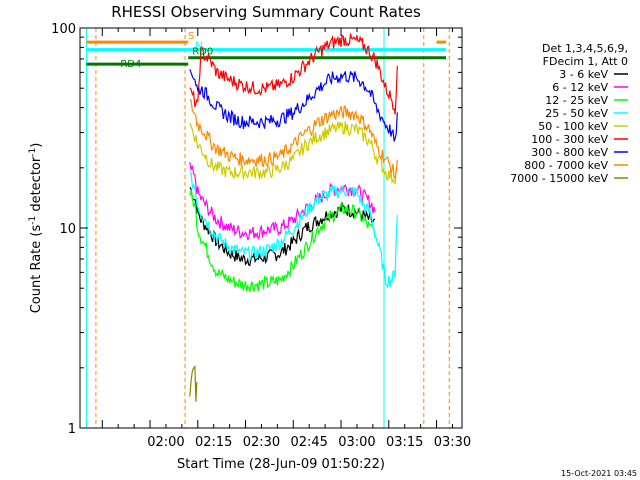  I want to click on x-tick-label: 02:00, so click(165, 442).